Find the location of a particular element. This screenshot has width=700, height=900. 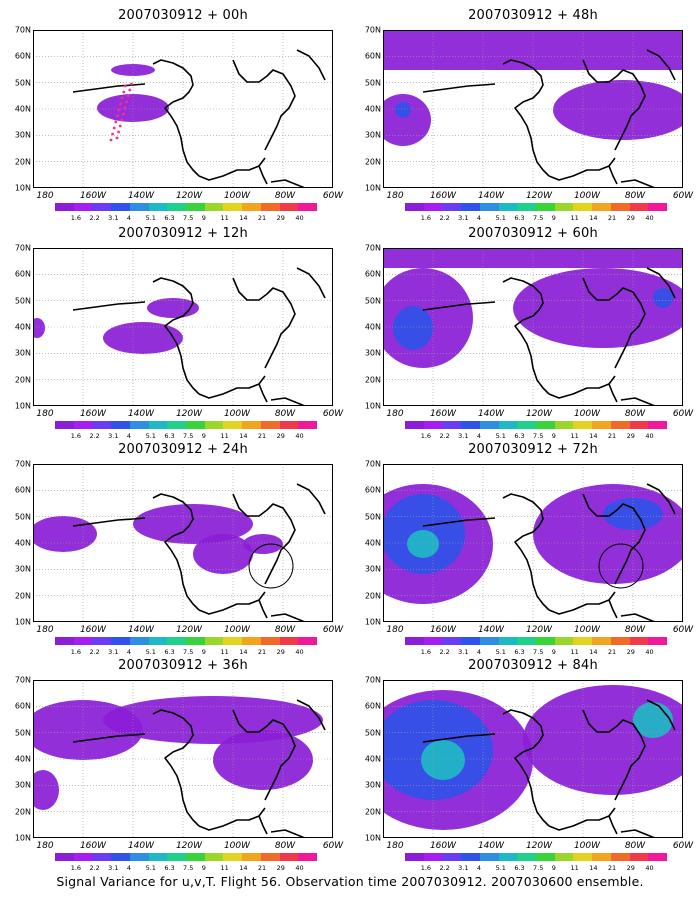

colorbar is located at coordinates (186, 208).